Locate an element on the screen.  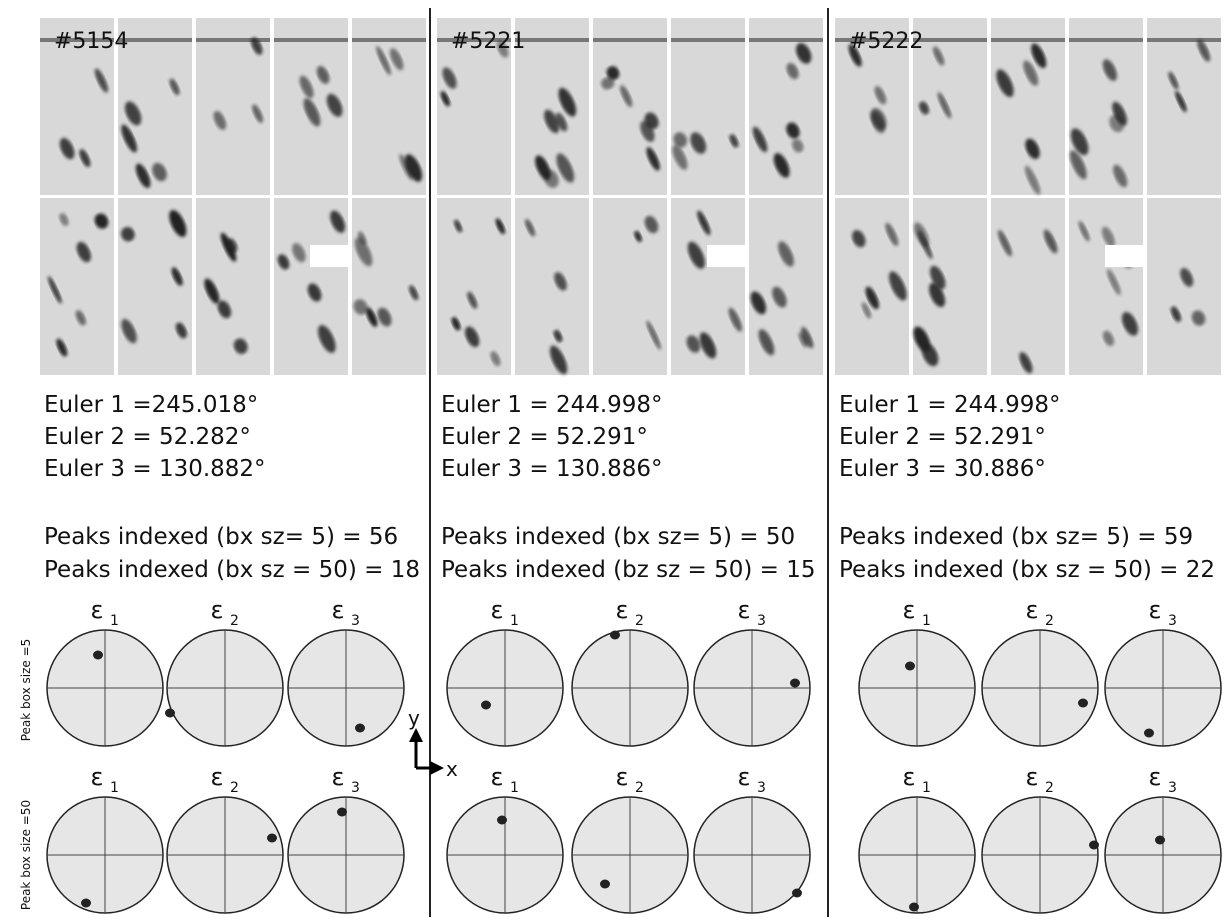
peaks-indexed: Peaks indexed (bx sz= 5) = 56 is located at coordinates (221, 537).